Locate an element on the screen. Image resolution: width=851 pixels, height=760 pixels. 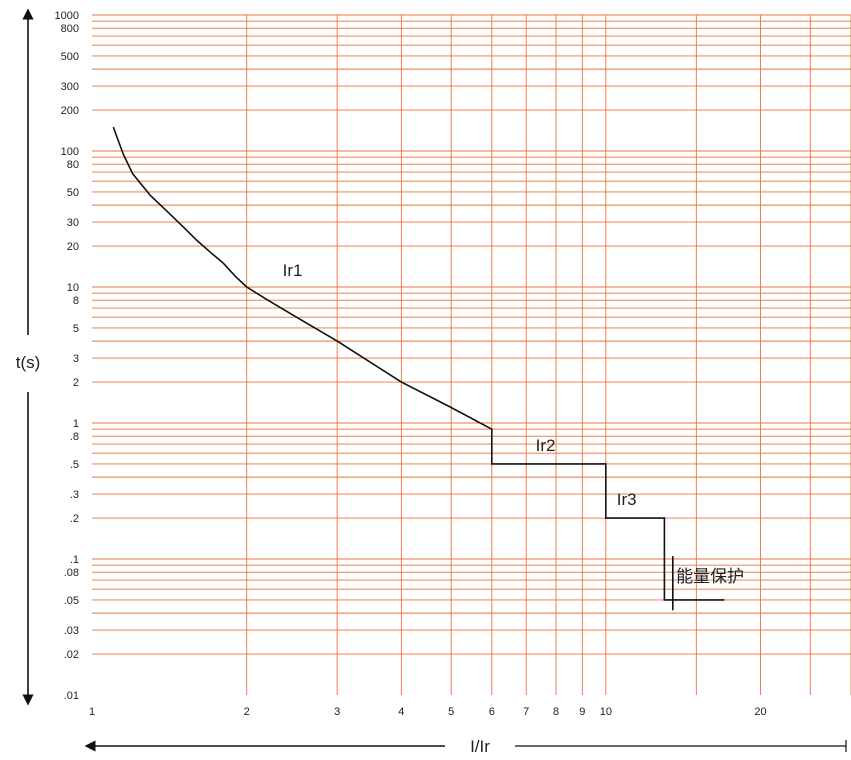
zone-label: Ir1 is located at coordinates (293, 270).